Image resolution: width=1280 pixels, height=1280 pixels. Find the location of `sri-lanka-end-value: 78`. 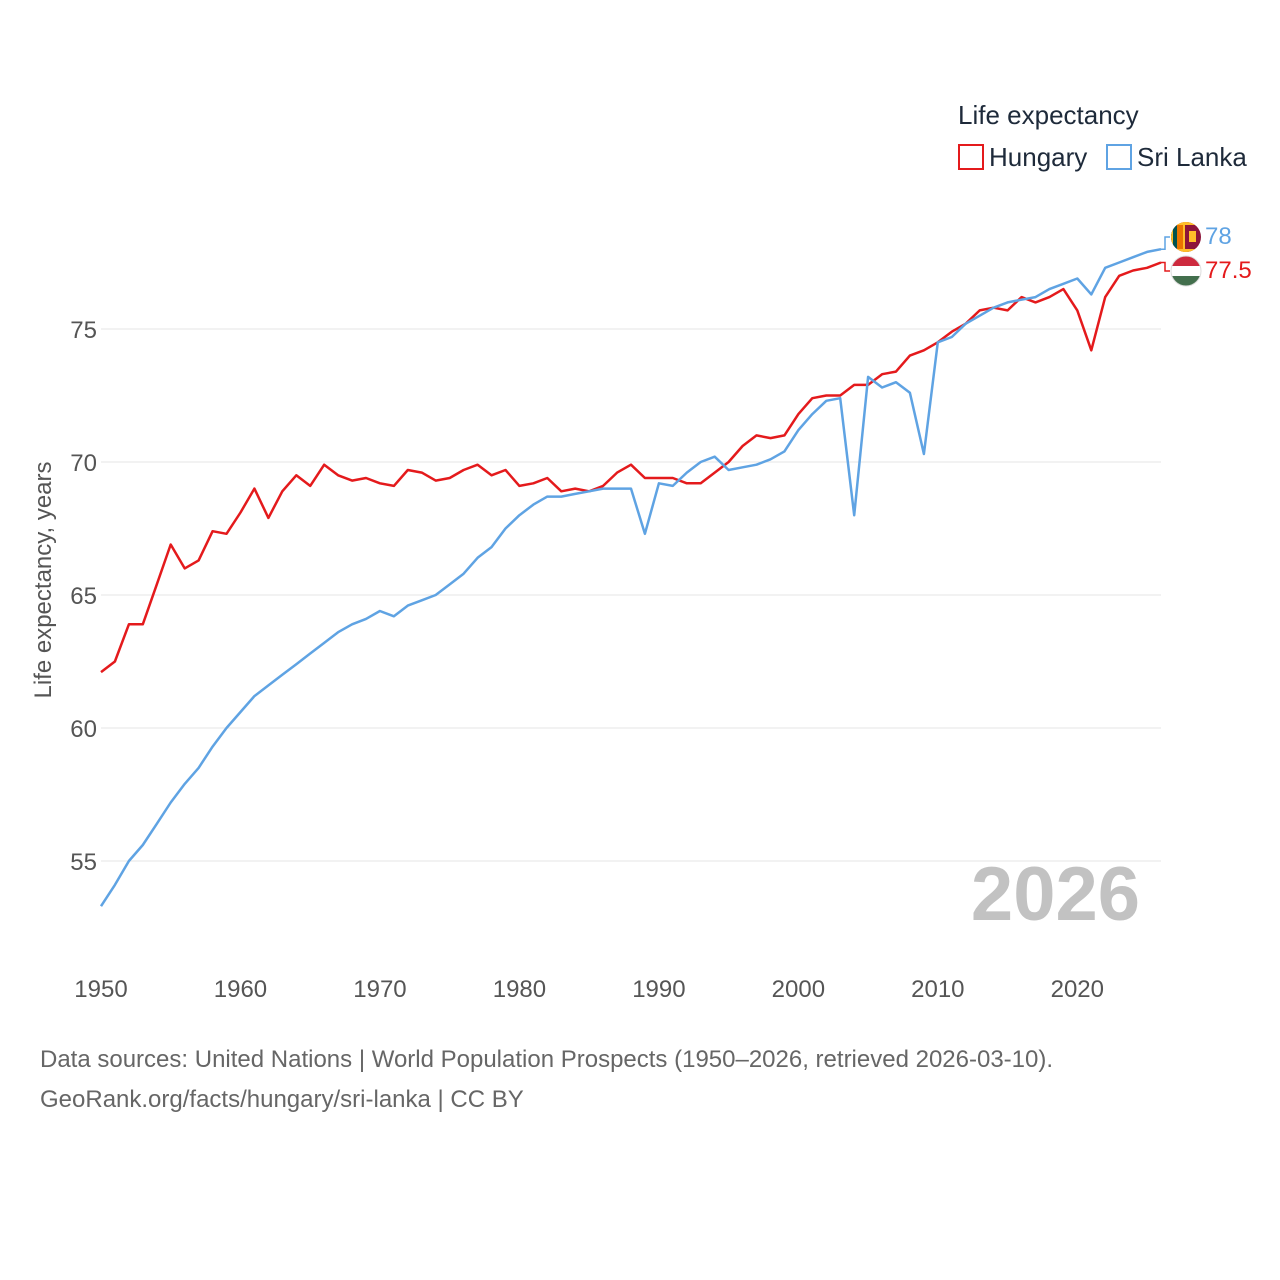

sri-lanka-end-value: 78 is located at coordinates (1218, 236).